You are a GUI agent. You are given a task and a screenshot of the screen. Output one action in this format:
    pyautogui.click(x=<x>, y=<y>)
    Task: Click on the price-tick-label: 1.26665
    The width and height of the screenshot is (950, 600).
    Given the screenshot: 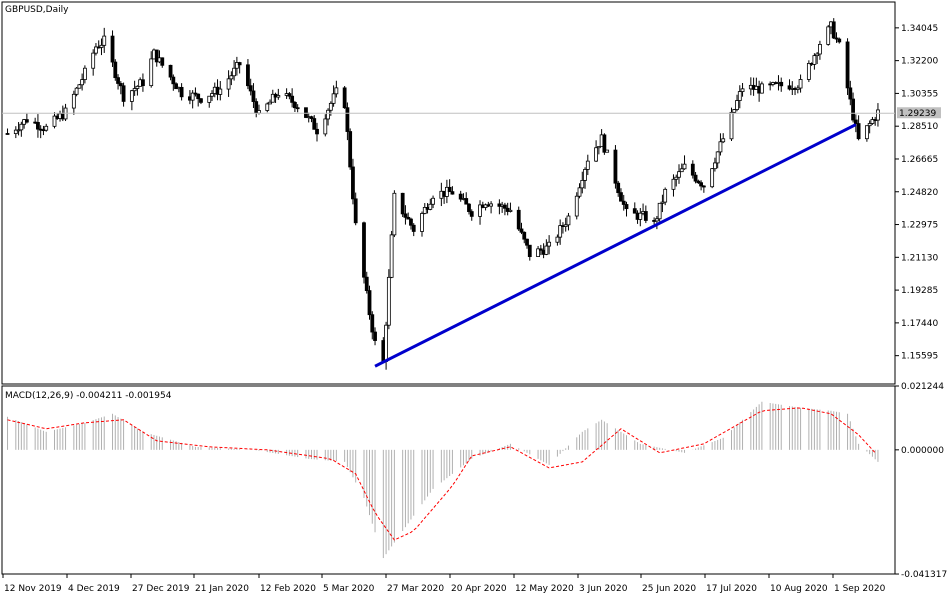 What is the action you would take?
    pyautogui.click(x=919, y=160)
    